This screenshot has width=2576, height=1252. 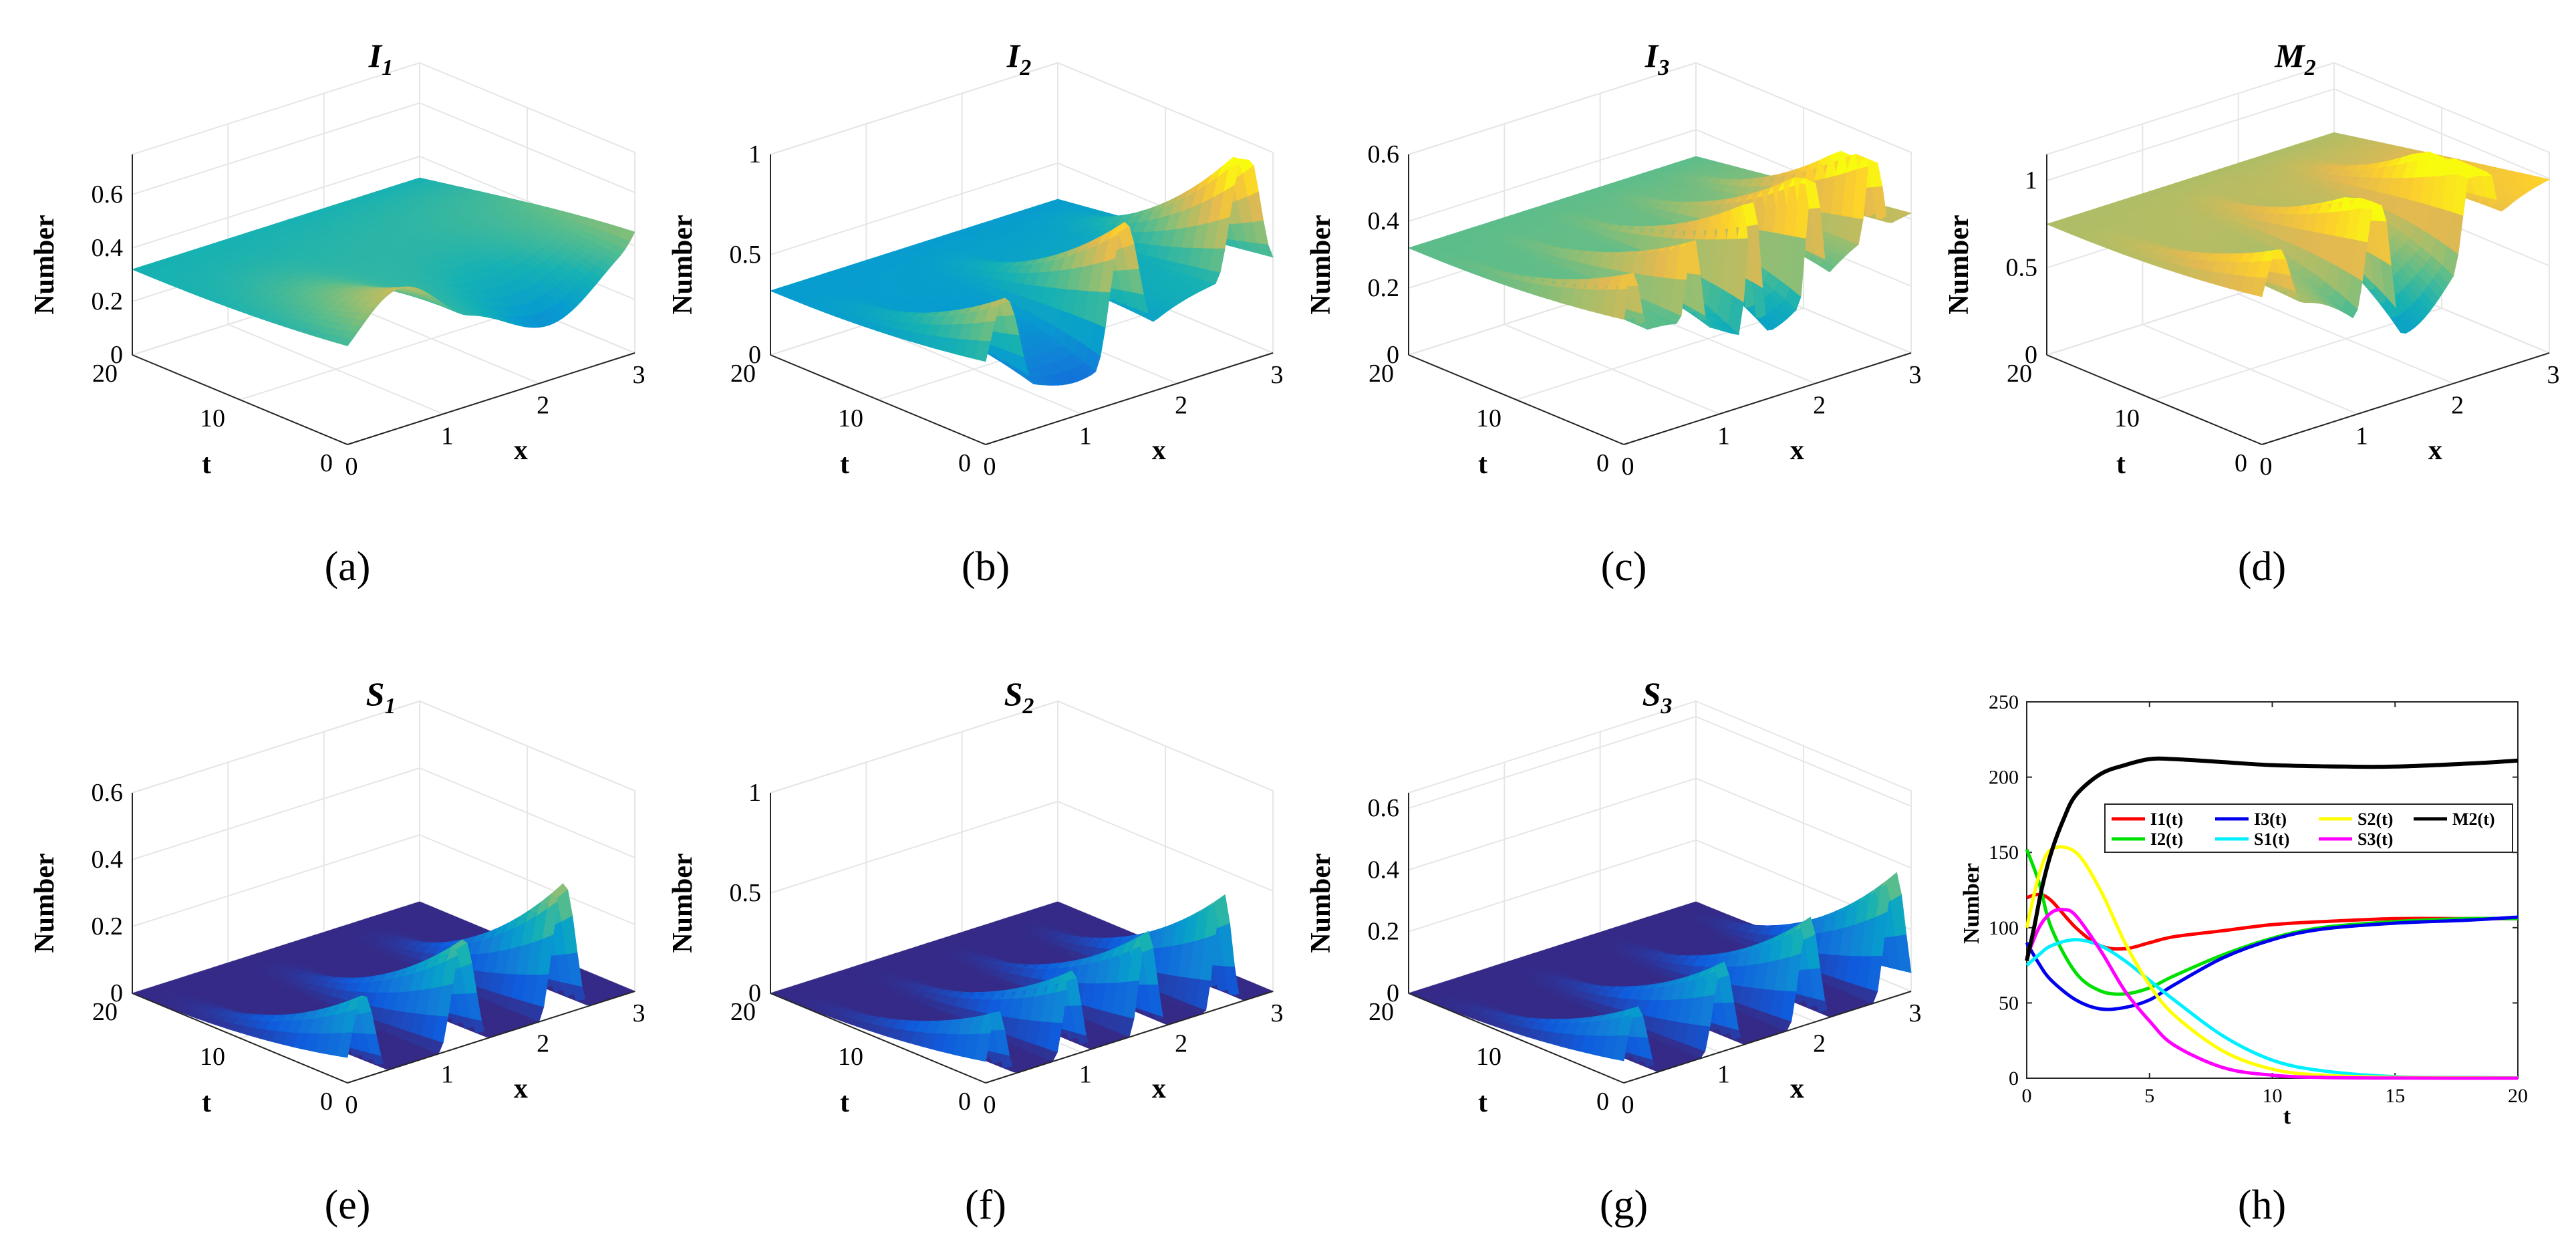 I want to click on panel-caption: (a), so click(x=348, y=567).